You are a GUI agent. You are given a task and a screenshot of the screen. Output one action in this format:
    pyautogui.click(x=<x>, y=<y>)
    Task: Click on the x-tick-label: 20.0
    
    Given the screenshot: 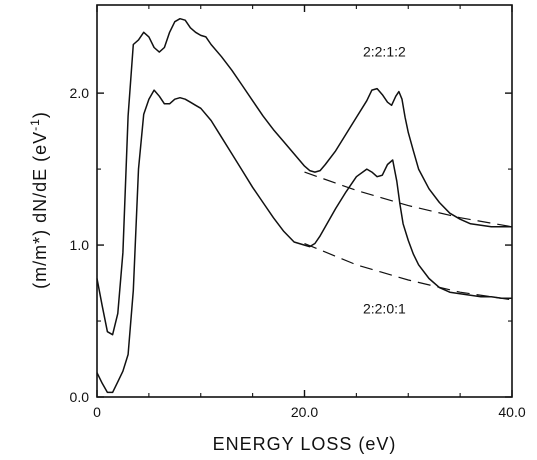 What is the action you would take?
    pyautogui.click(x=304, y=412)
    